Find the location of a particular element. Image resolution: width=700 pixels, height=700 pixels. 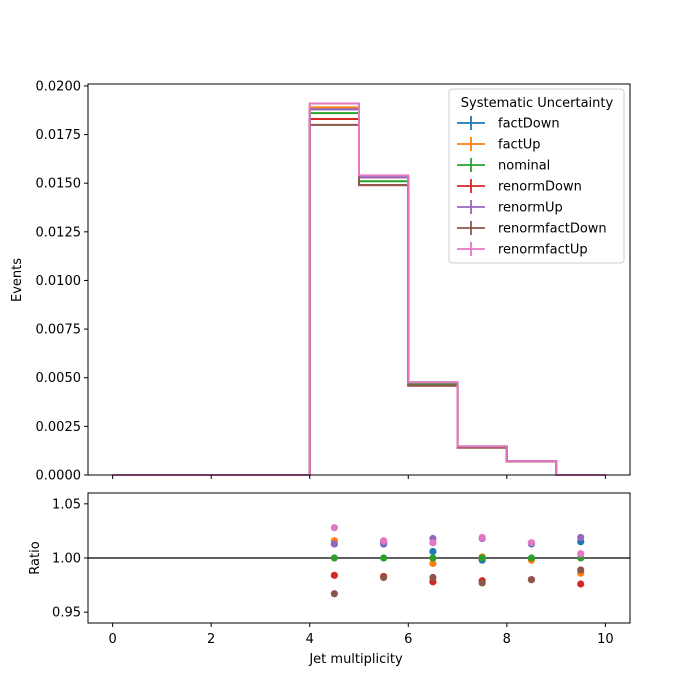

x-tick-label: 6 is located at coordinates (408, 639).